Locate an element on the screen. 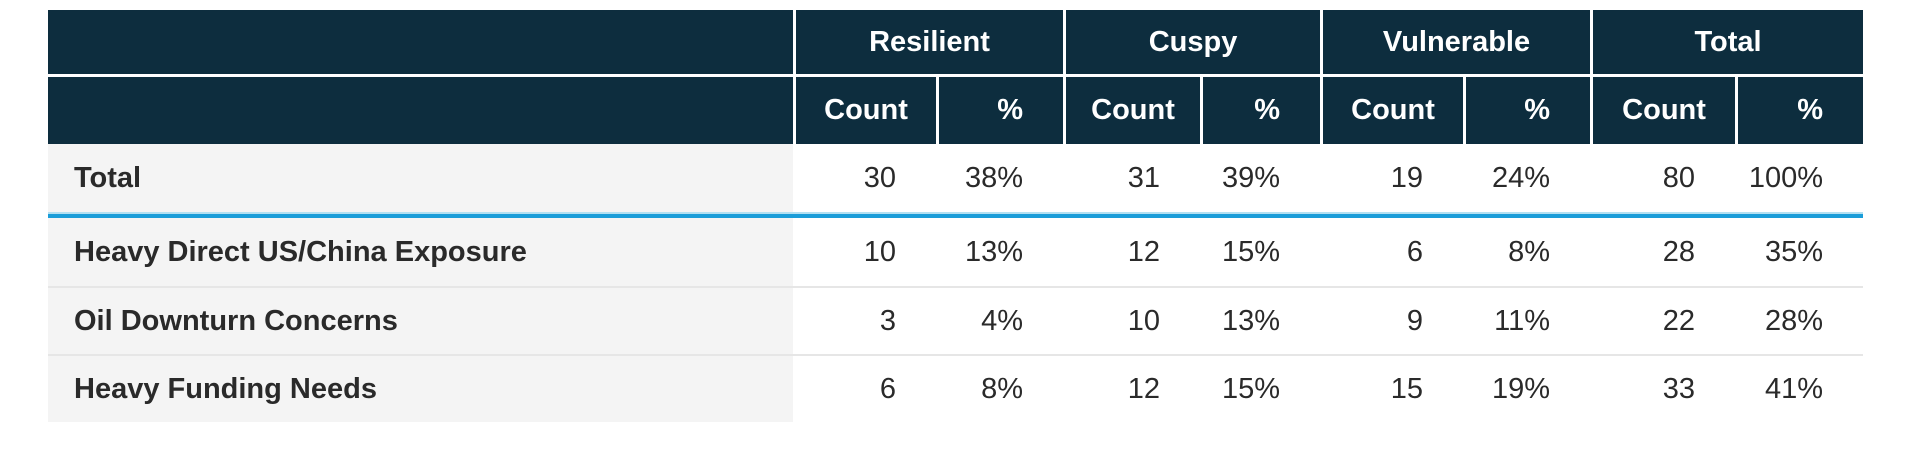 The height and width of the screenshot is (450, 1913). blue-divider is located at coordinates (956, 215).